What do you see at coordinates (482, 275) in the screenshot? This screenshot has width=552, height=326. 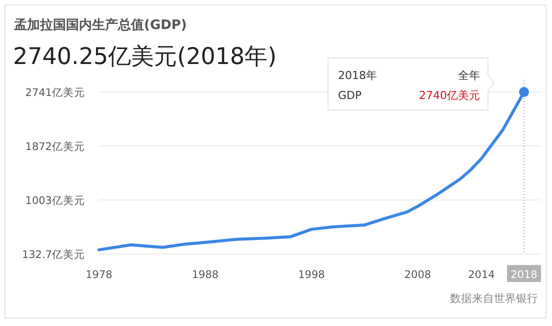 I see `x-tick-label: 2014` at bounding box center [482, 275].